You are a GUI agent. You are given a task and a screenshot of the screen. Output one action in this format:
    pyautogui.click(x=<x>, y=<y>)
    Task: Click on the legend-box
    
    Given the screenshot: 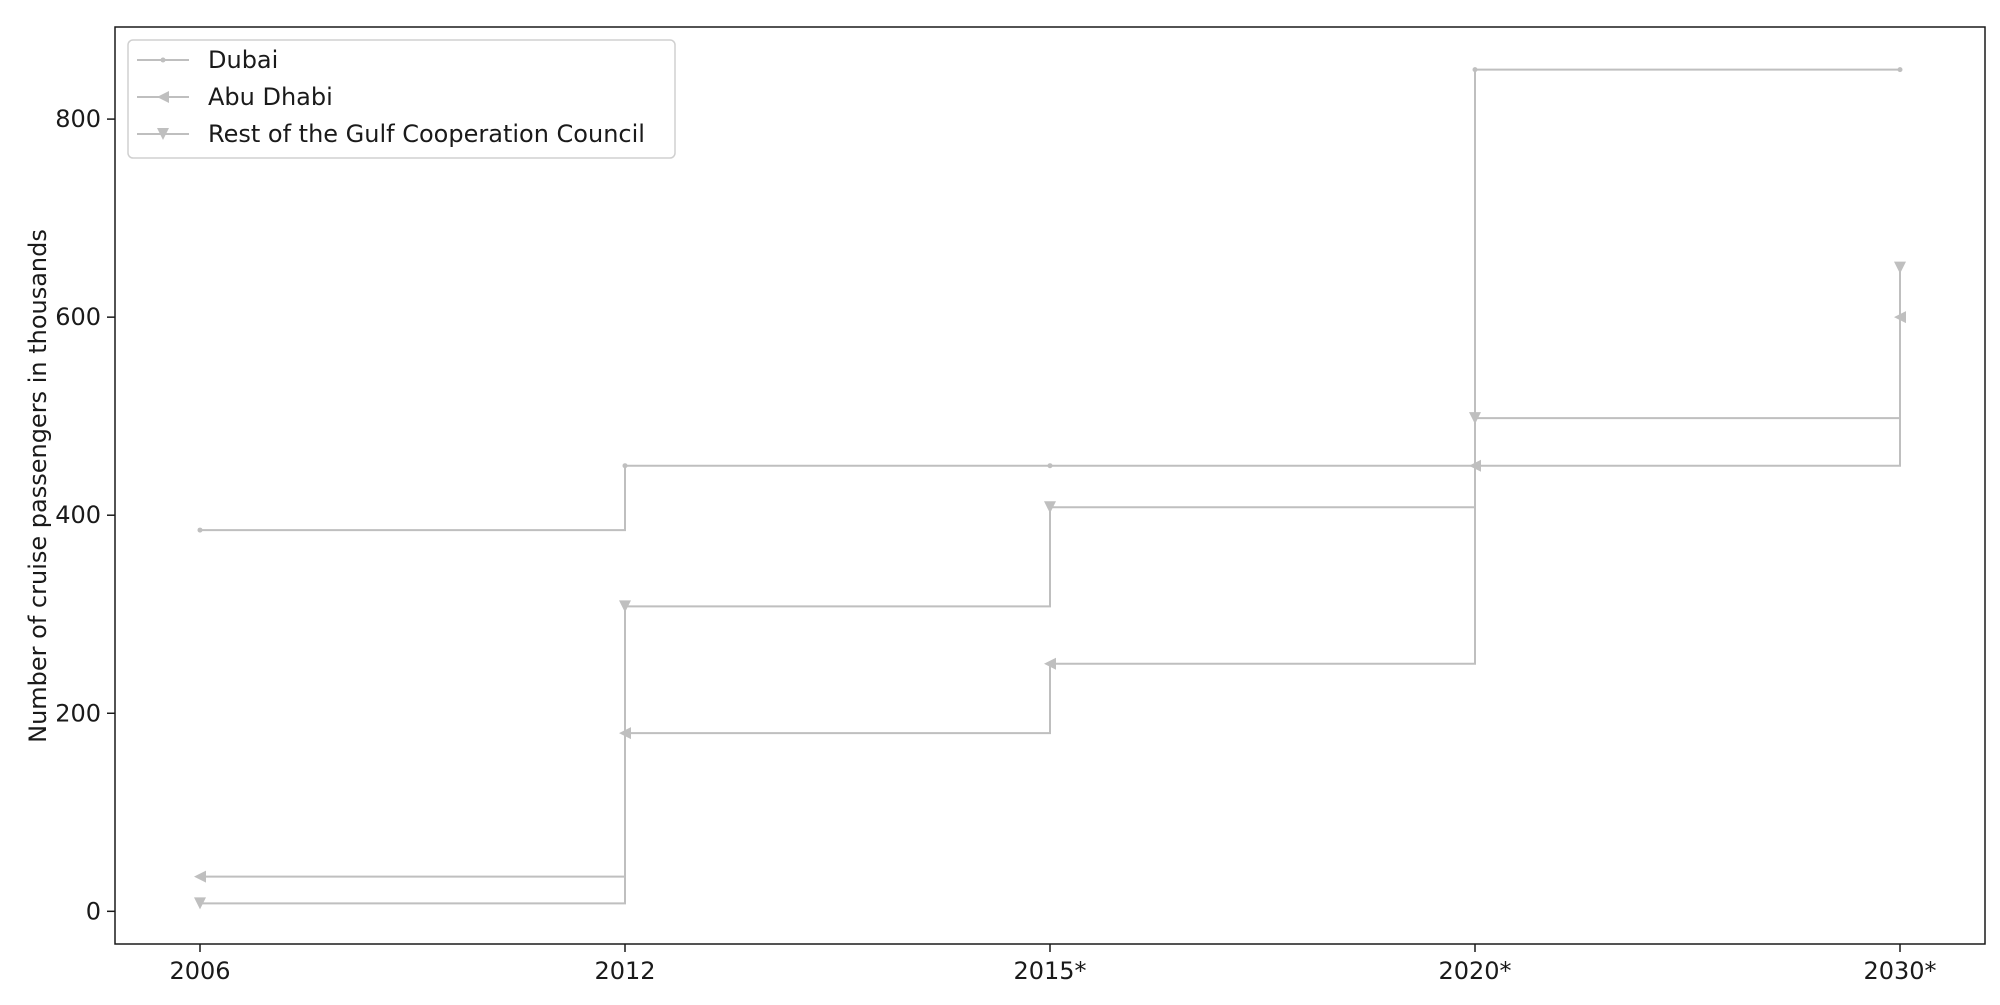 What is the action you would take?
    pyautogui.click(x=401, y=99)
    